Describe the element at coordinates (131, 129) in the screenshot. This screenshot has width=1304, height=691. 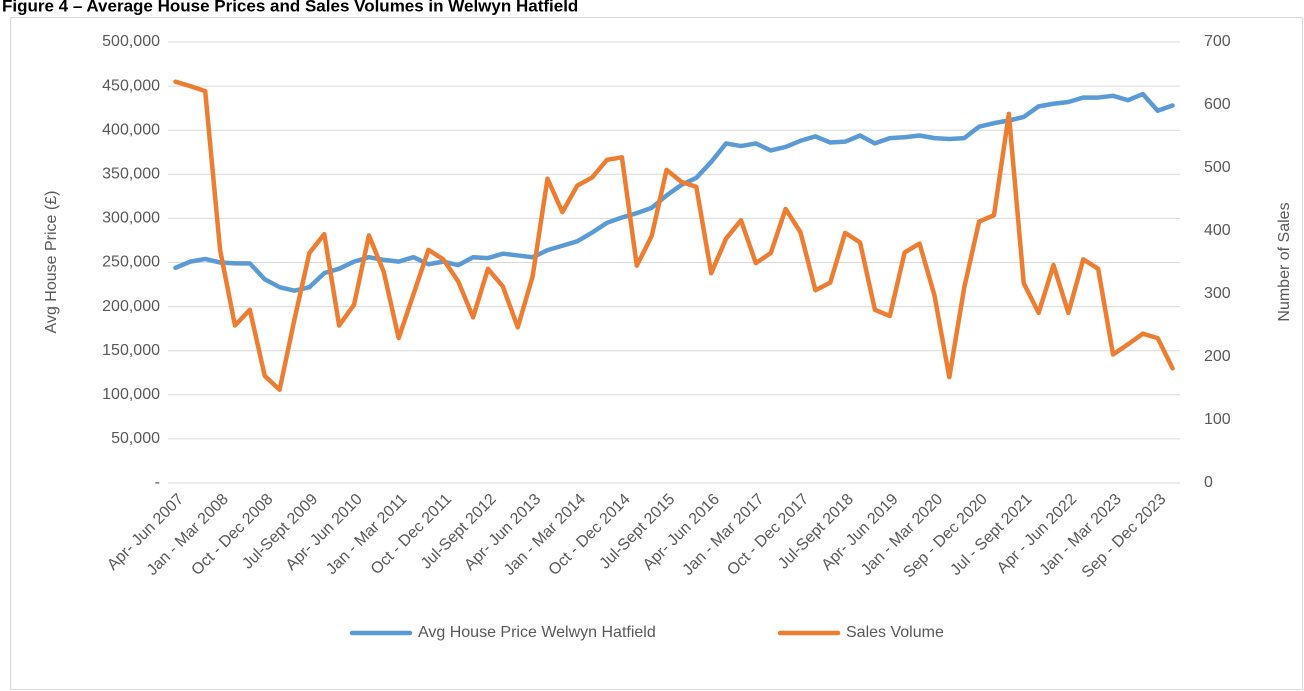
I see `y-tick-label: 400,000` at that location.